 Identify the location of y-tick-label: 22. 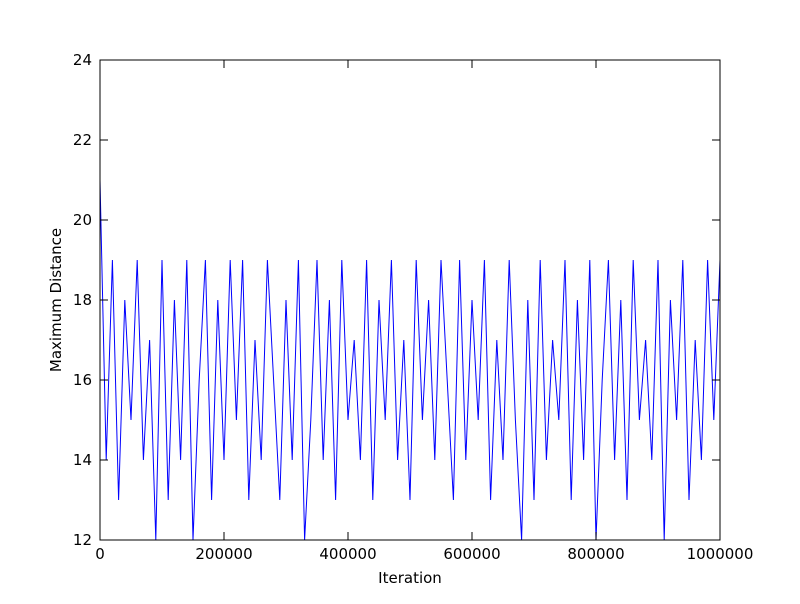
(82, 140).